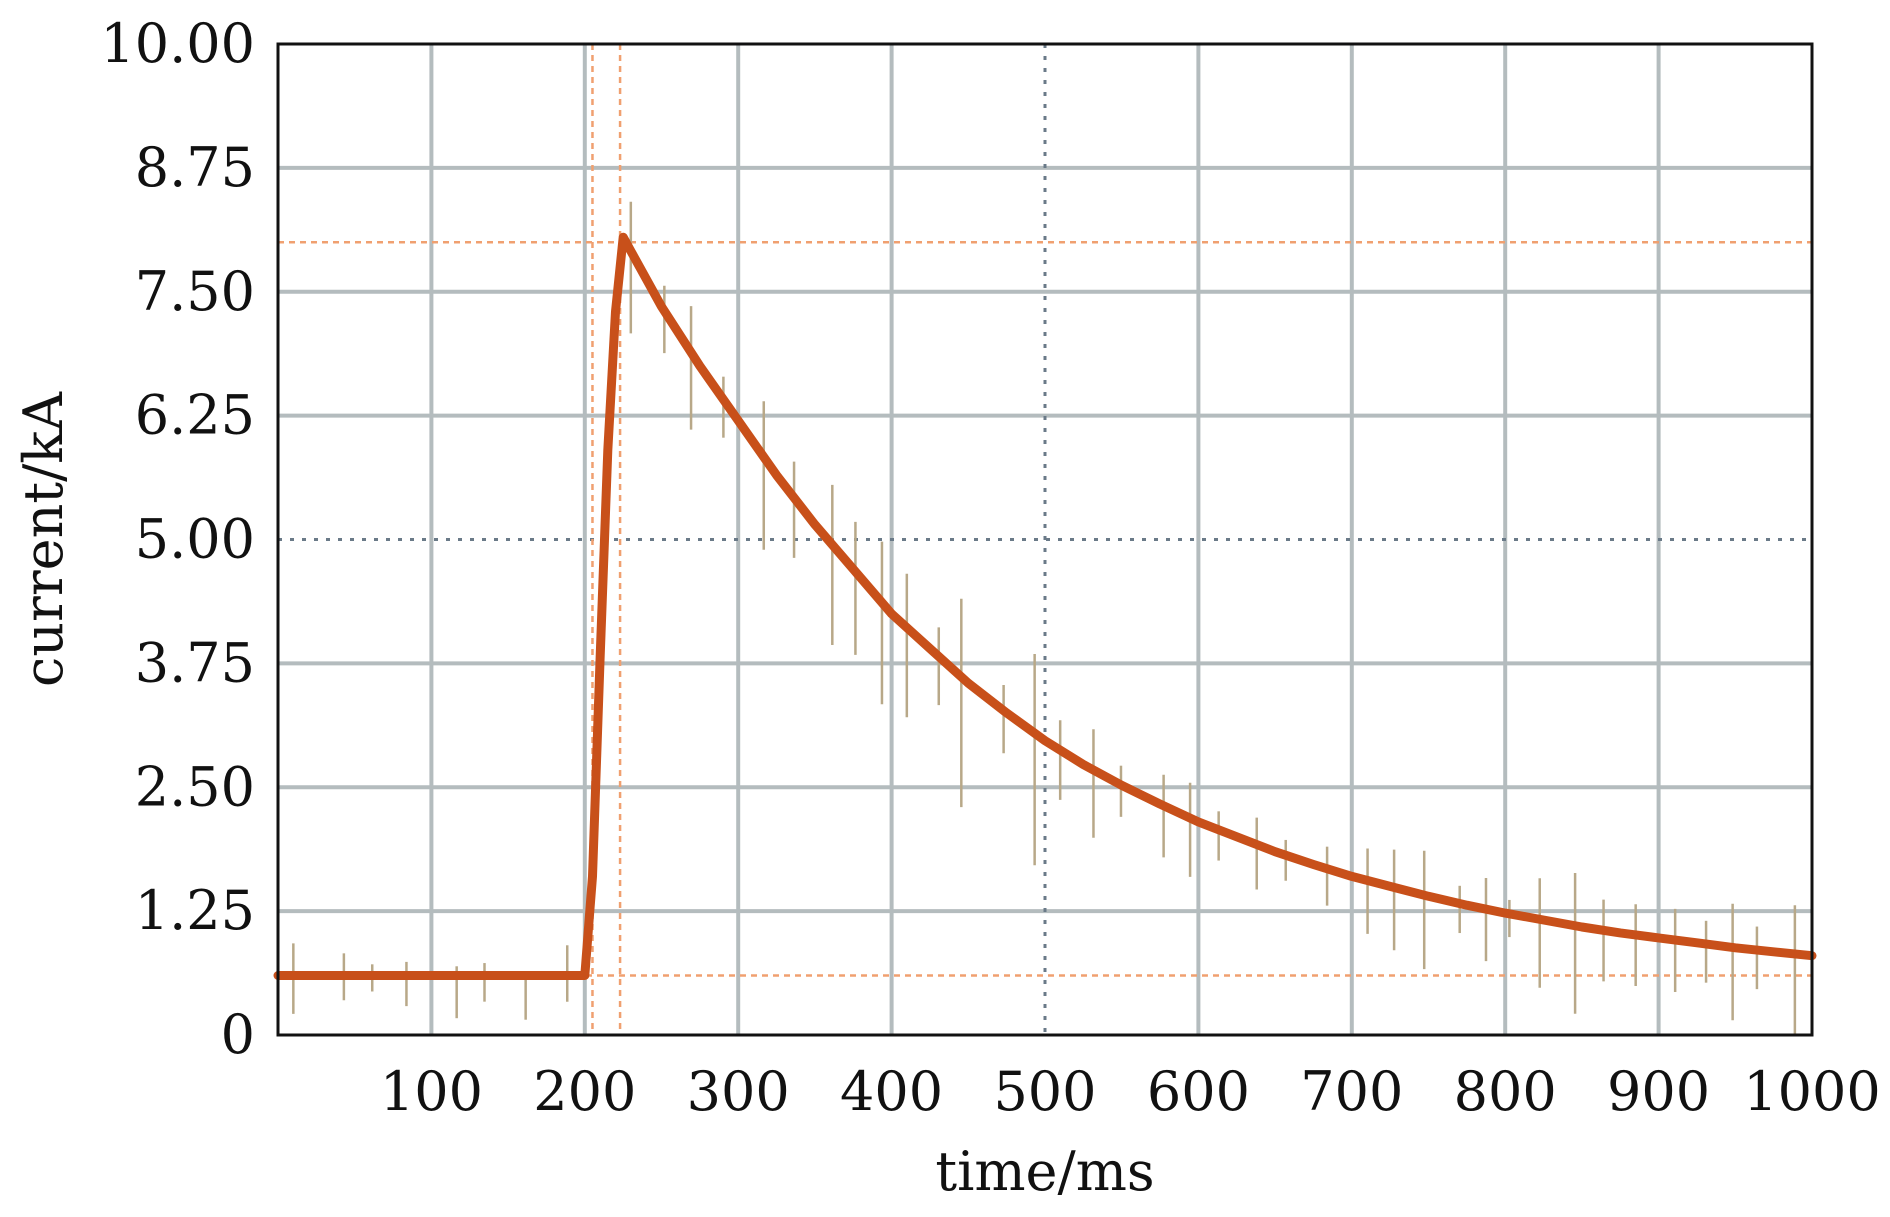 The image size is (1890, 1217). What do you see at coordinates (195, 662) in the screenshot?
I see `y-tick-label: 3.75` at bounding box center [195, 662].